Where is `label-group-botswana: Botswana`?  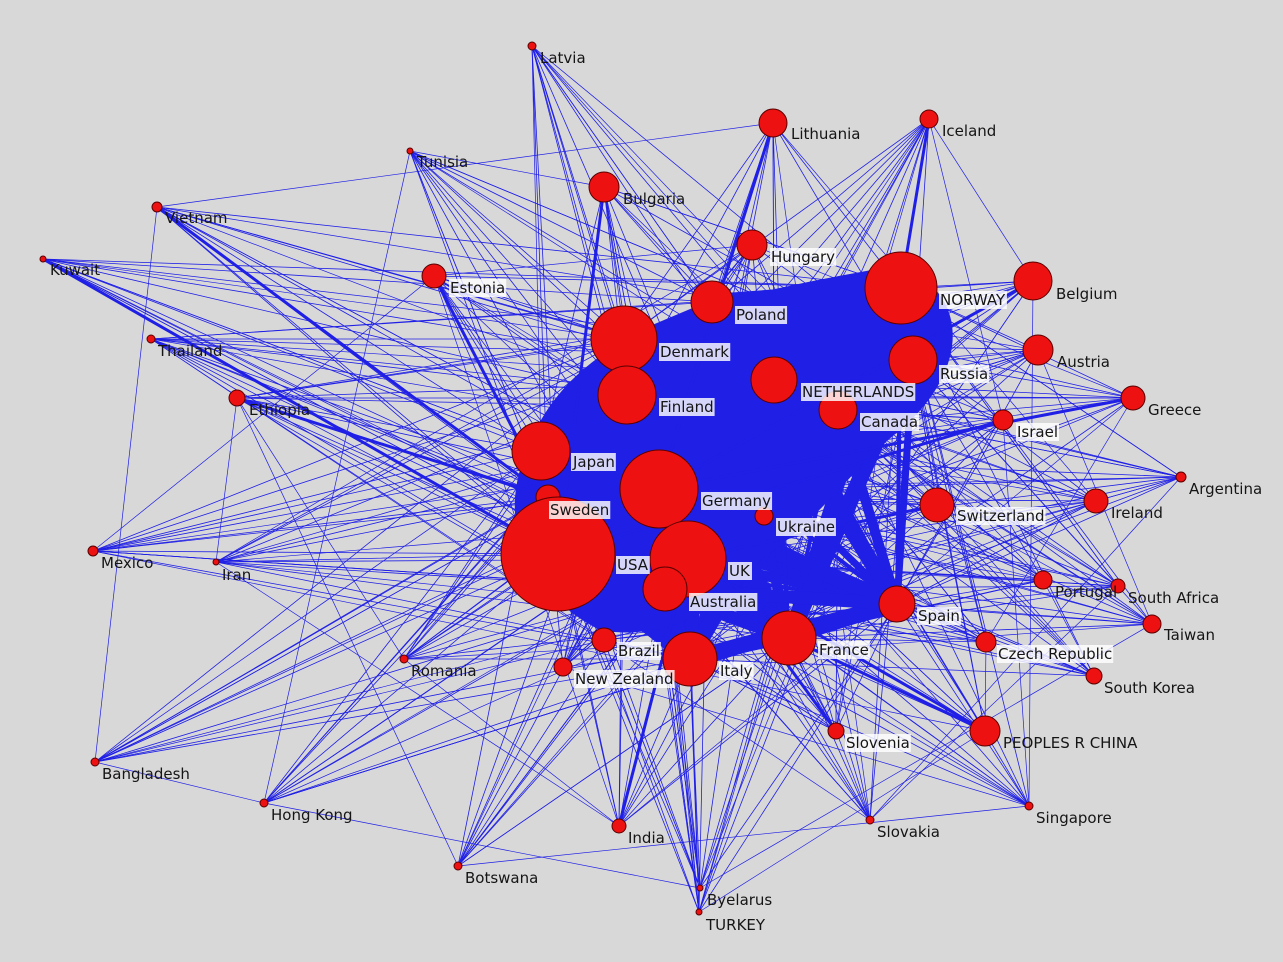 label-group-botswana: Botswana is located at coordinates (501, 878).